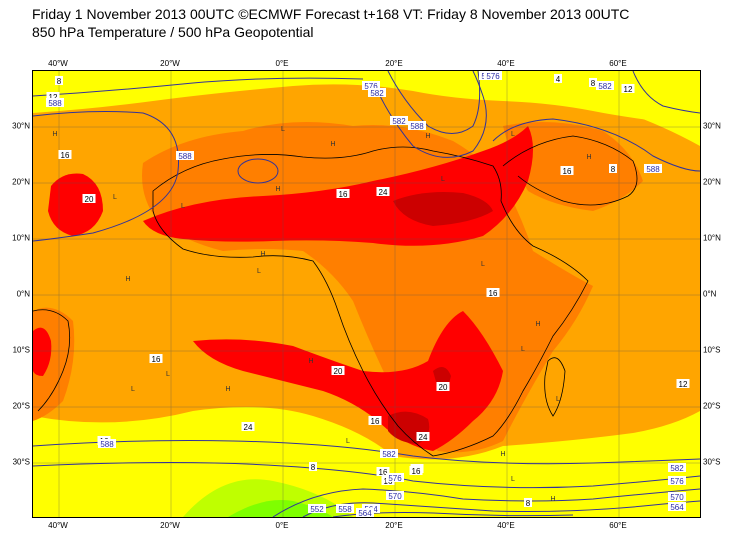  I want to click on geopotential-label: 564, so click(365, 512).